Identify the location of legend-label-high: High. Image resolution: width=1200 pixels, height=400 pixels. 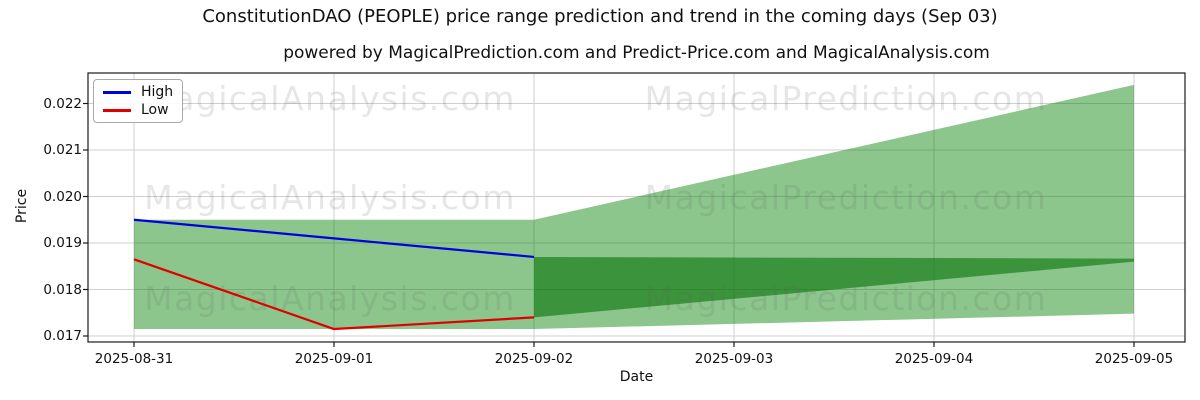
(157, 92).